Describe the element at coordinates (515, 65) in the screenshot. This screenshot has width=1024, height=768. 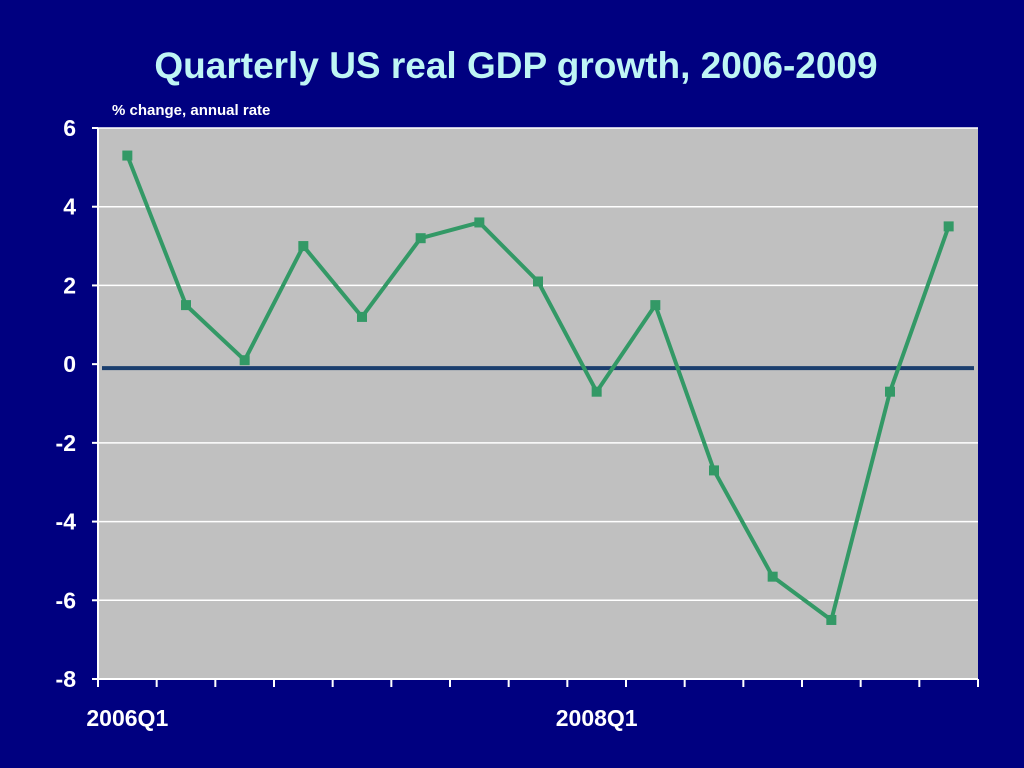
I see `chart-title: Quarterly US real GDP growth, 2006-2009` at that location.